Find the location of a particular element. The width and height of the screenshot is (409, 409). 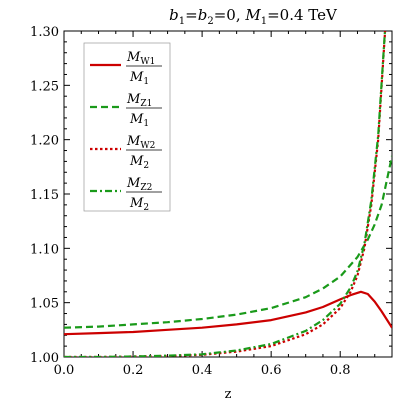

legend-frame is located at coordinates (127, 127).